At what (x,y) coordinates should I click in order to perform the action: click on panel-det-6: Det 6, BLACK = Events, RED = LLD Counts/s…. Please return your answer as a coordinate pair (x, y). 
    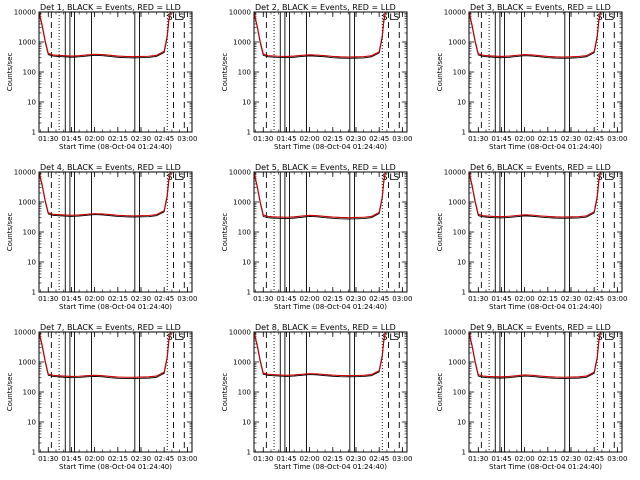
    Looking at the image, I should click on (531, 237).